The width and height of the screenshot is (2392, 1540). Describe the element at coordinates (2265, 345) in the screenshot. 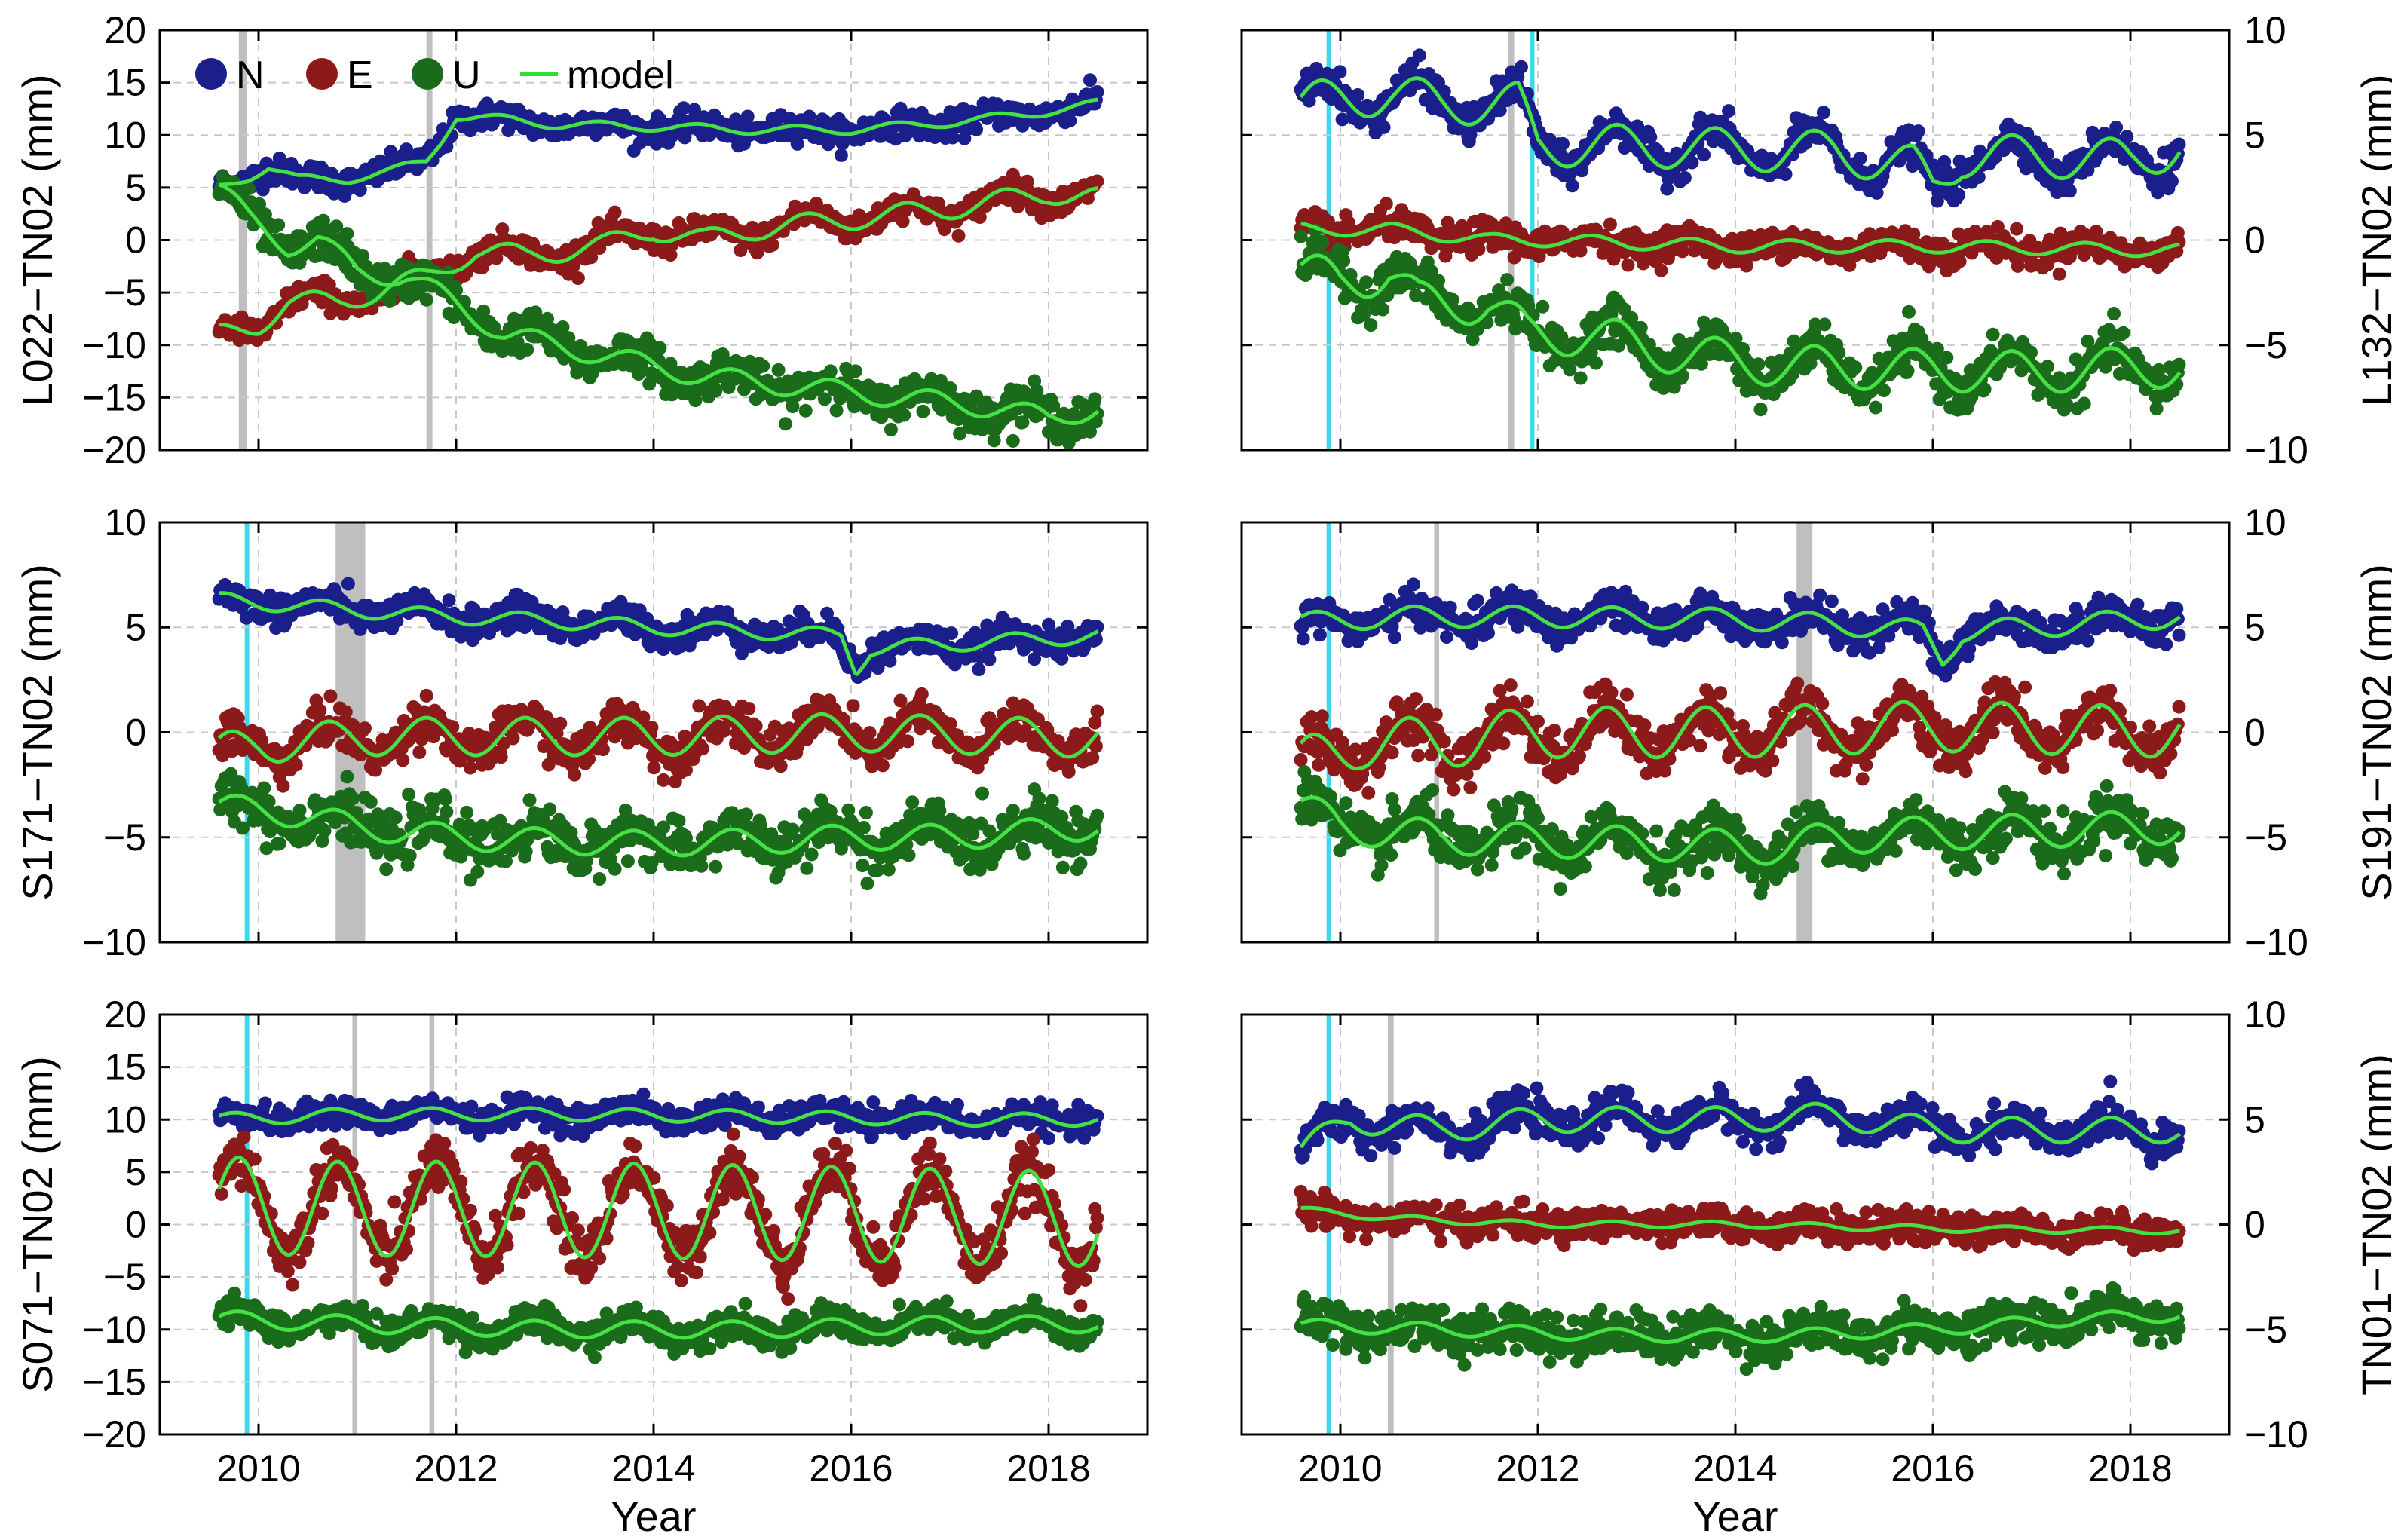

I see `y-tick-label: −5` at that location.